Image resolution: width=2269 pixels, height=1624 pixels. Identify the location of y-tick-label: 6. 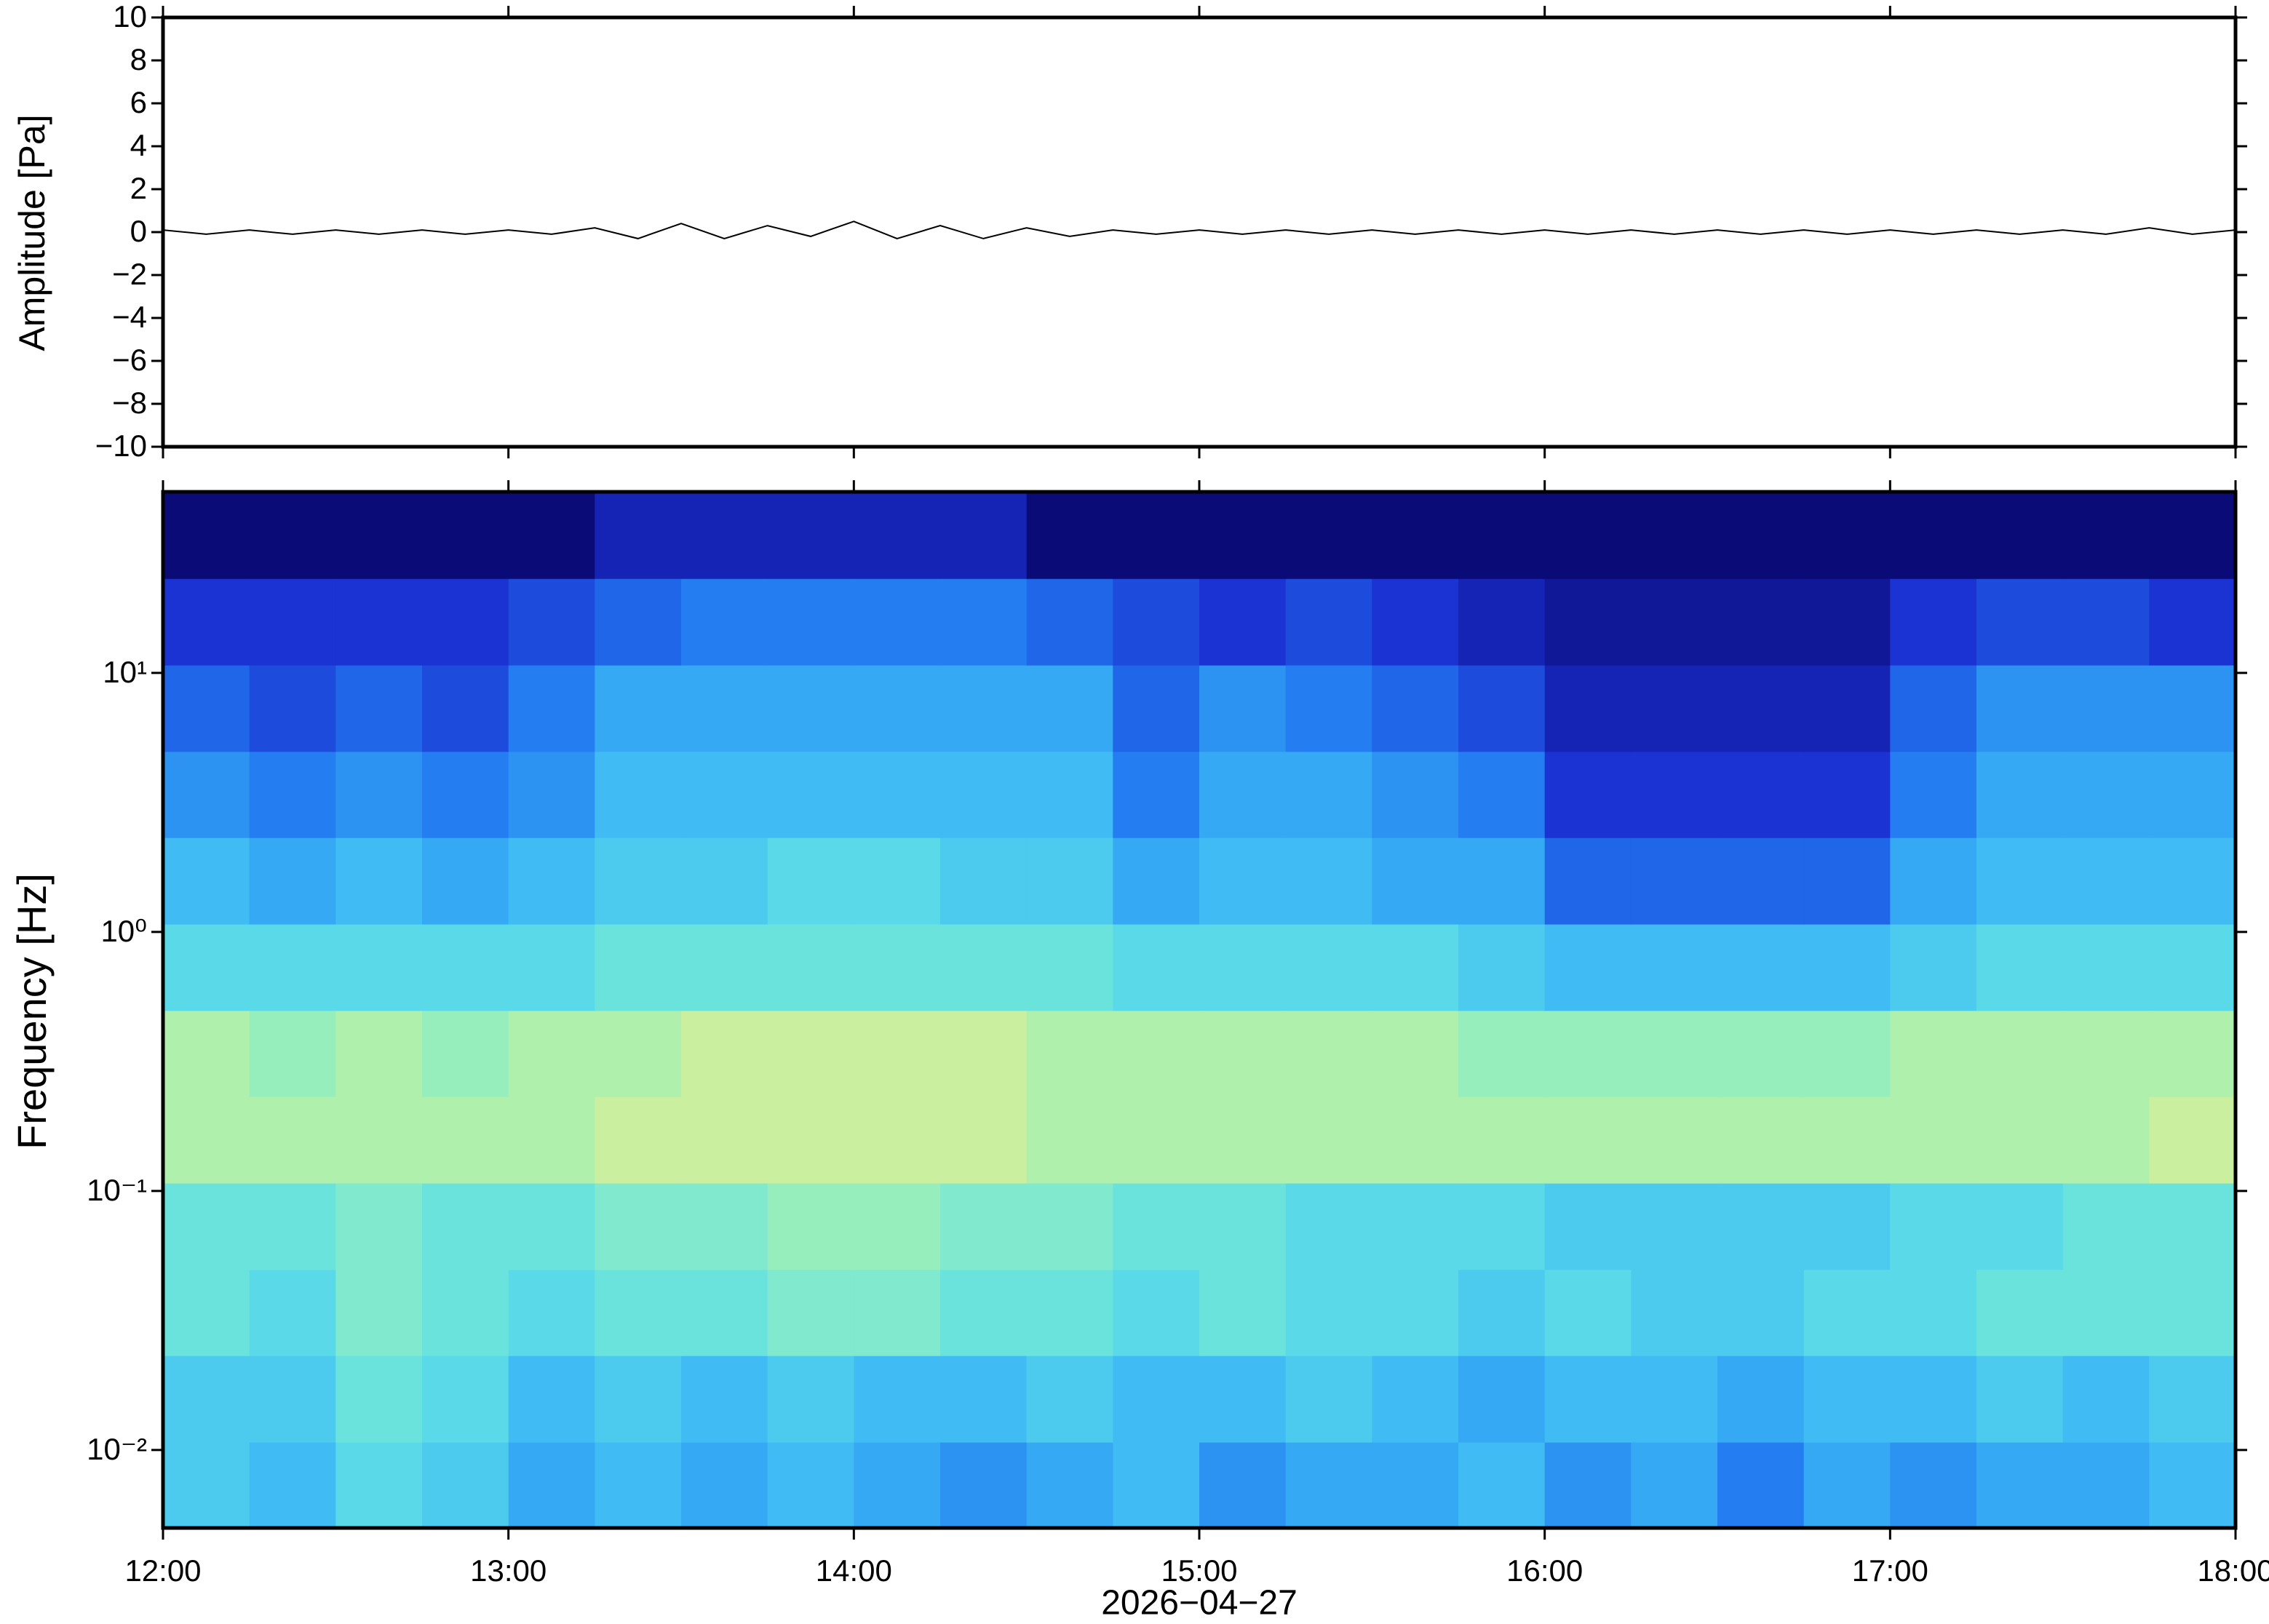
(138, 102).